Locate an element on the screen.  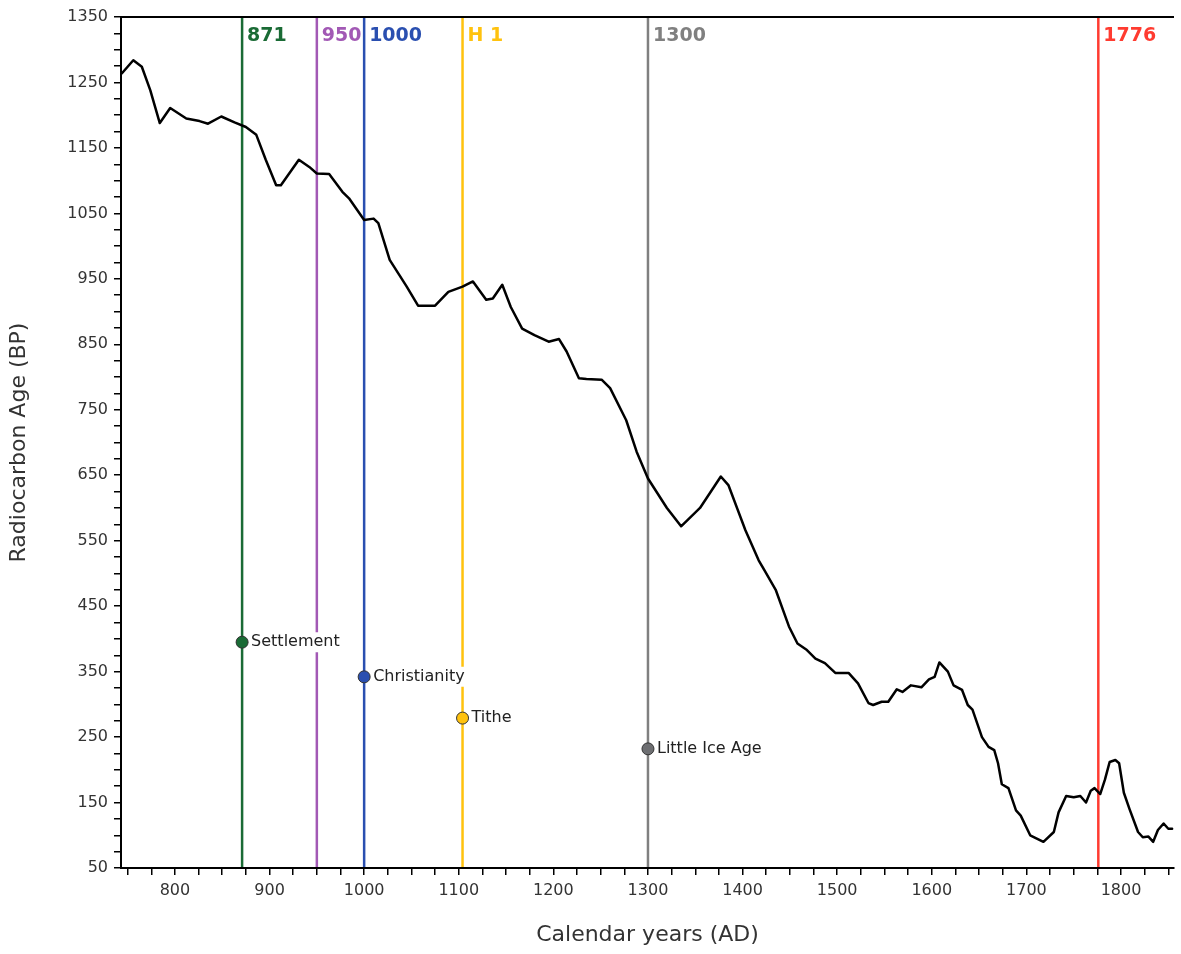
y-tick-label: 950 is located at coordinates (92, 277).